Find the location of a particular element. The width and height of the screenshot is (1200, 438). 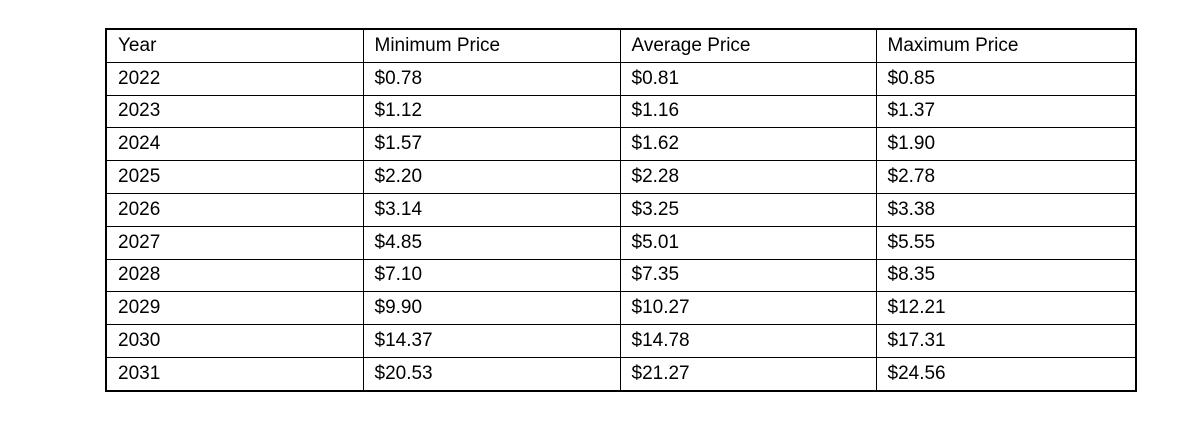

table-cell-min: $1.12 is located at coordinates (491, 111).